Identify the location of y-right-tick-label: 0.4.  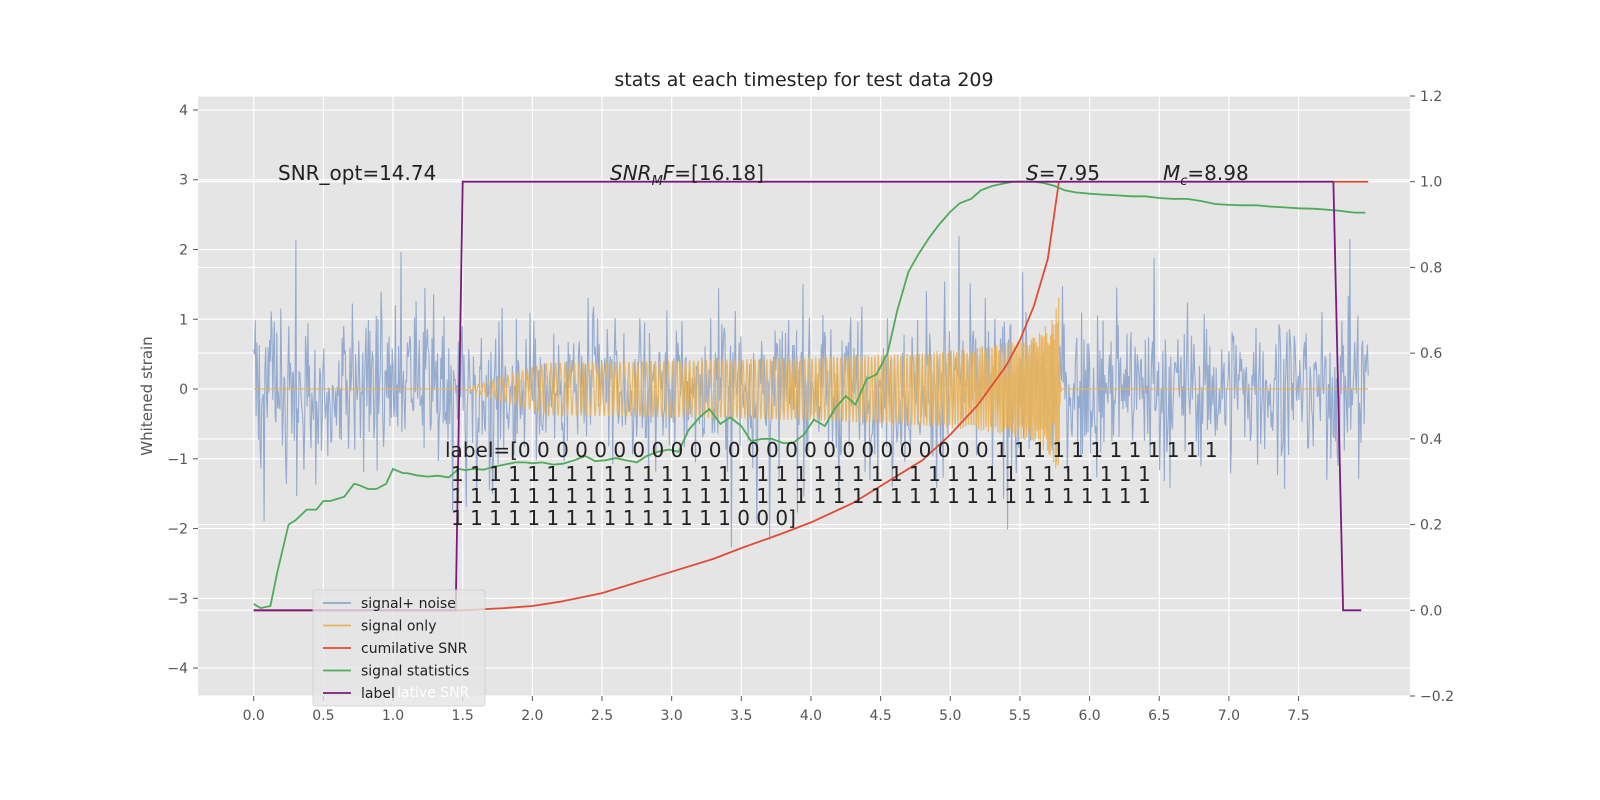
(1431, 440).